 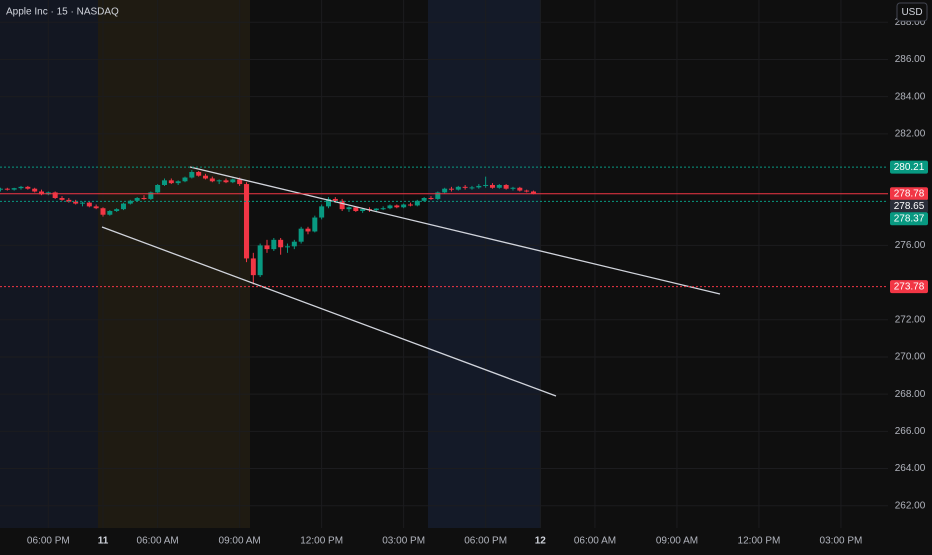 I want to click on x-tick-label: 11, so click(x=103, y=541).